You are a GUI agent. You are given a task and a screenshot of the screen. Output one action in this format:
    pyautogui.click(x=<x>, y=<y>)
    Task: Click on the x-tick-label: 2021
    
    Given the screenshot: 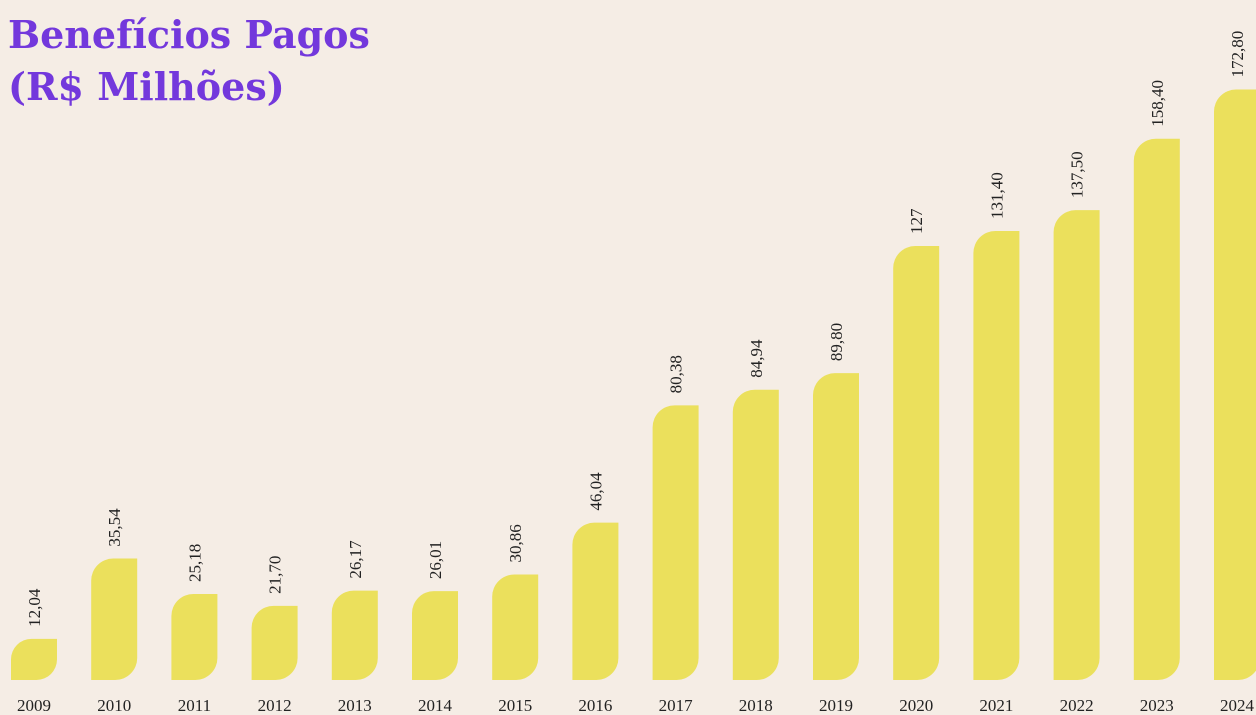 What is the action you would take?
    pyautogui.click(x=996, y=705)
    